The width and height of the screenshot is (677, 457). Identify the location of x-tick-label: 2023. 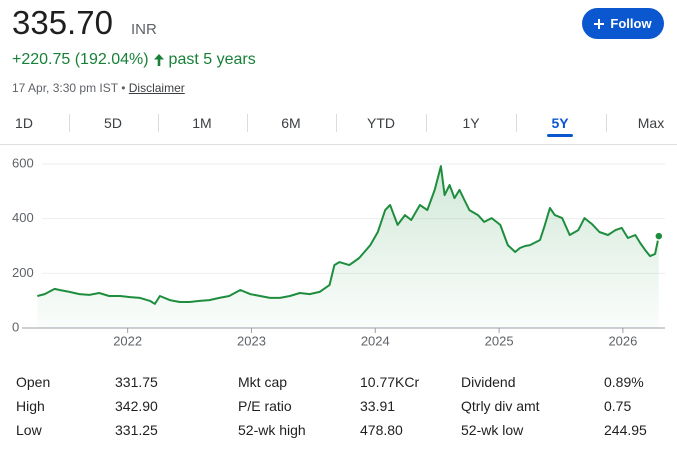
(251, 340).